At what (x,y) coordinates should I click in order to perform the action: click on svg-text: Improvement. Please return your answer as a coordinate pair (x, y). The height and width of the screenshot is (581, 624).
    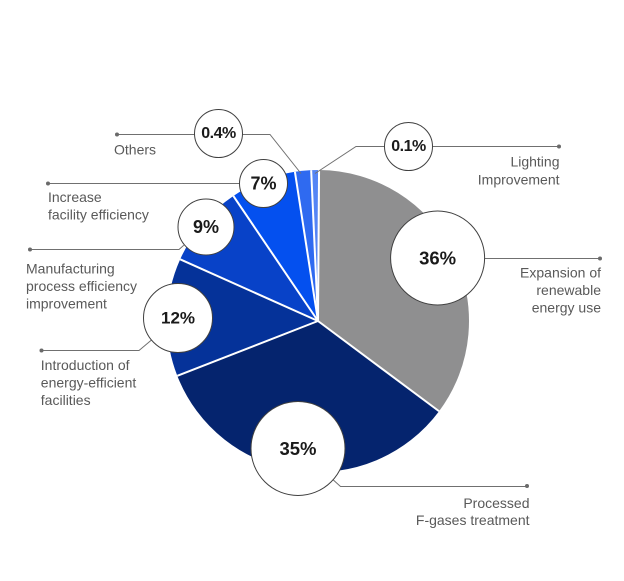
    Looking at the image, I should click on (519, 179).